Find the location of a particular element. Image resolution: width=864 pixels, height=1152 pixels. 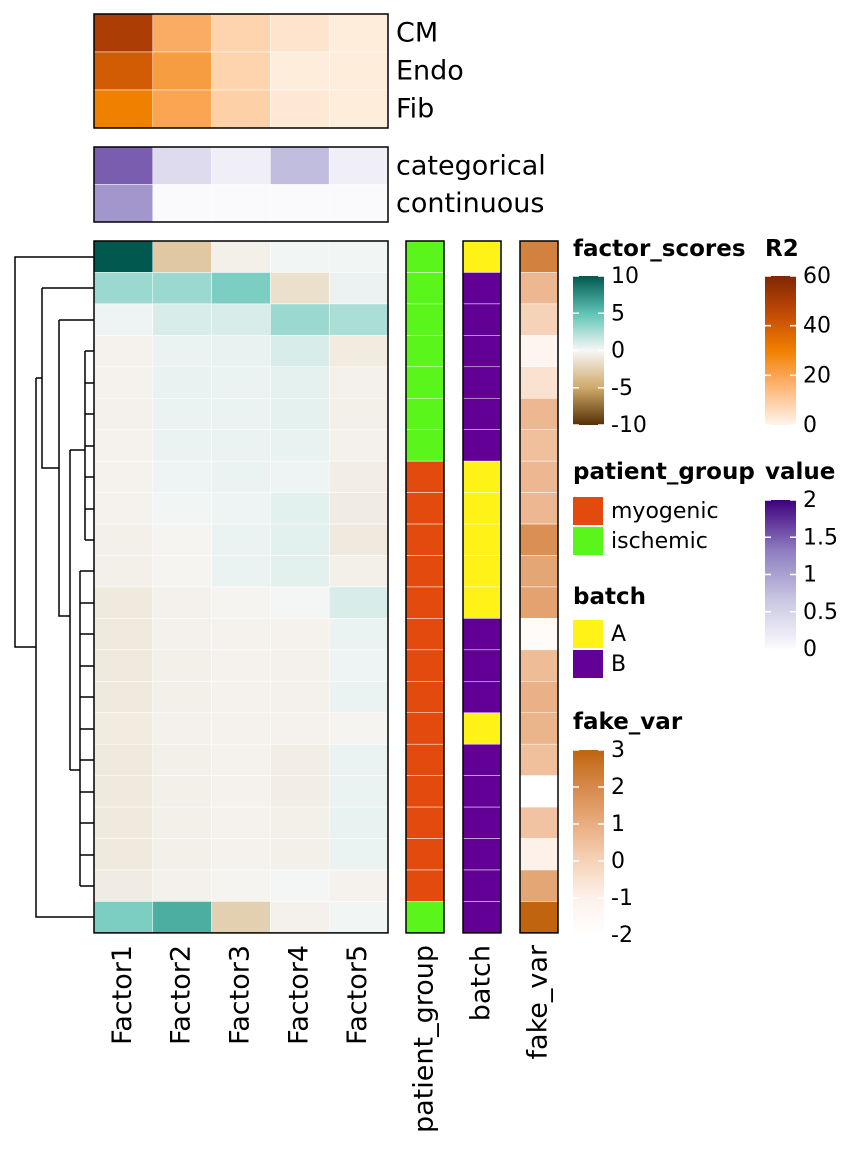

row-label: Fib is located at coordinates (415, 109).